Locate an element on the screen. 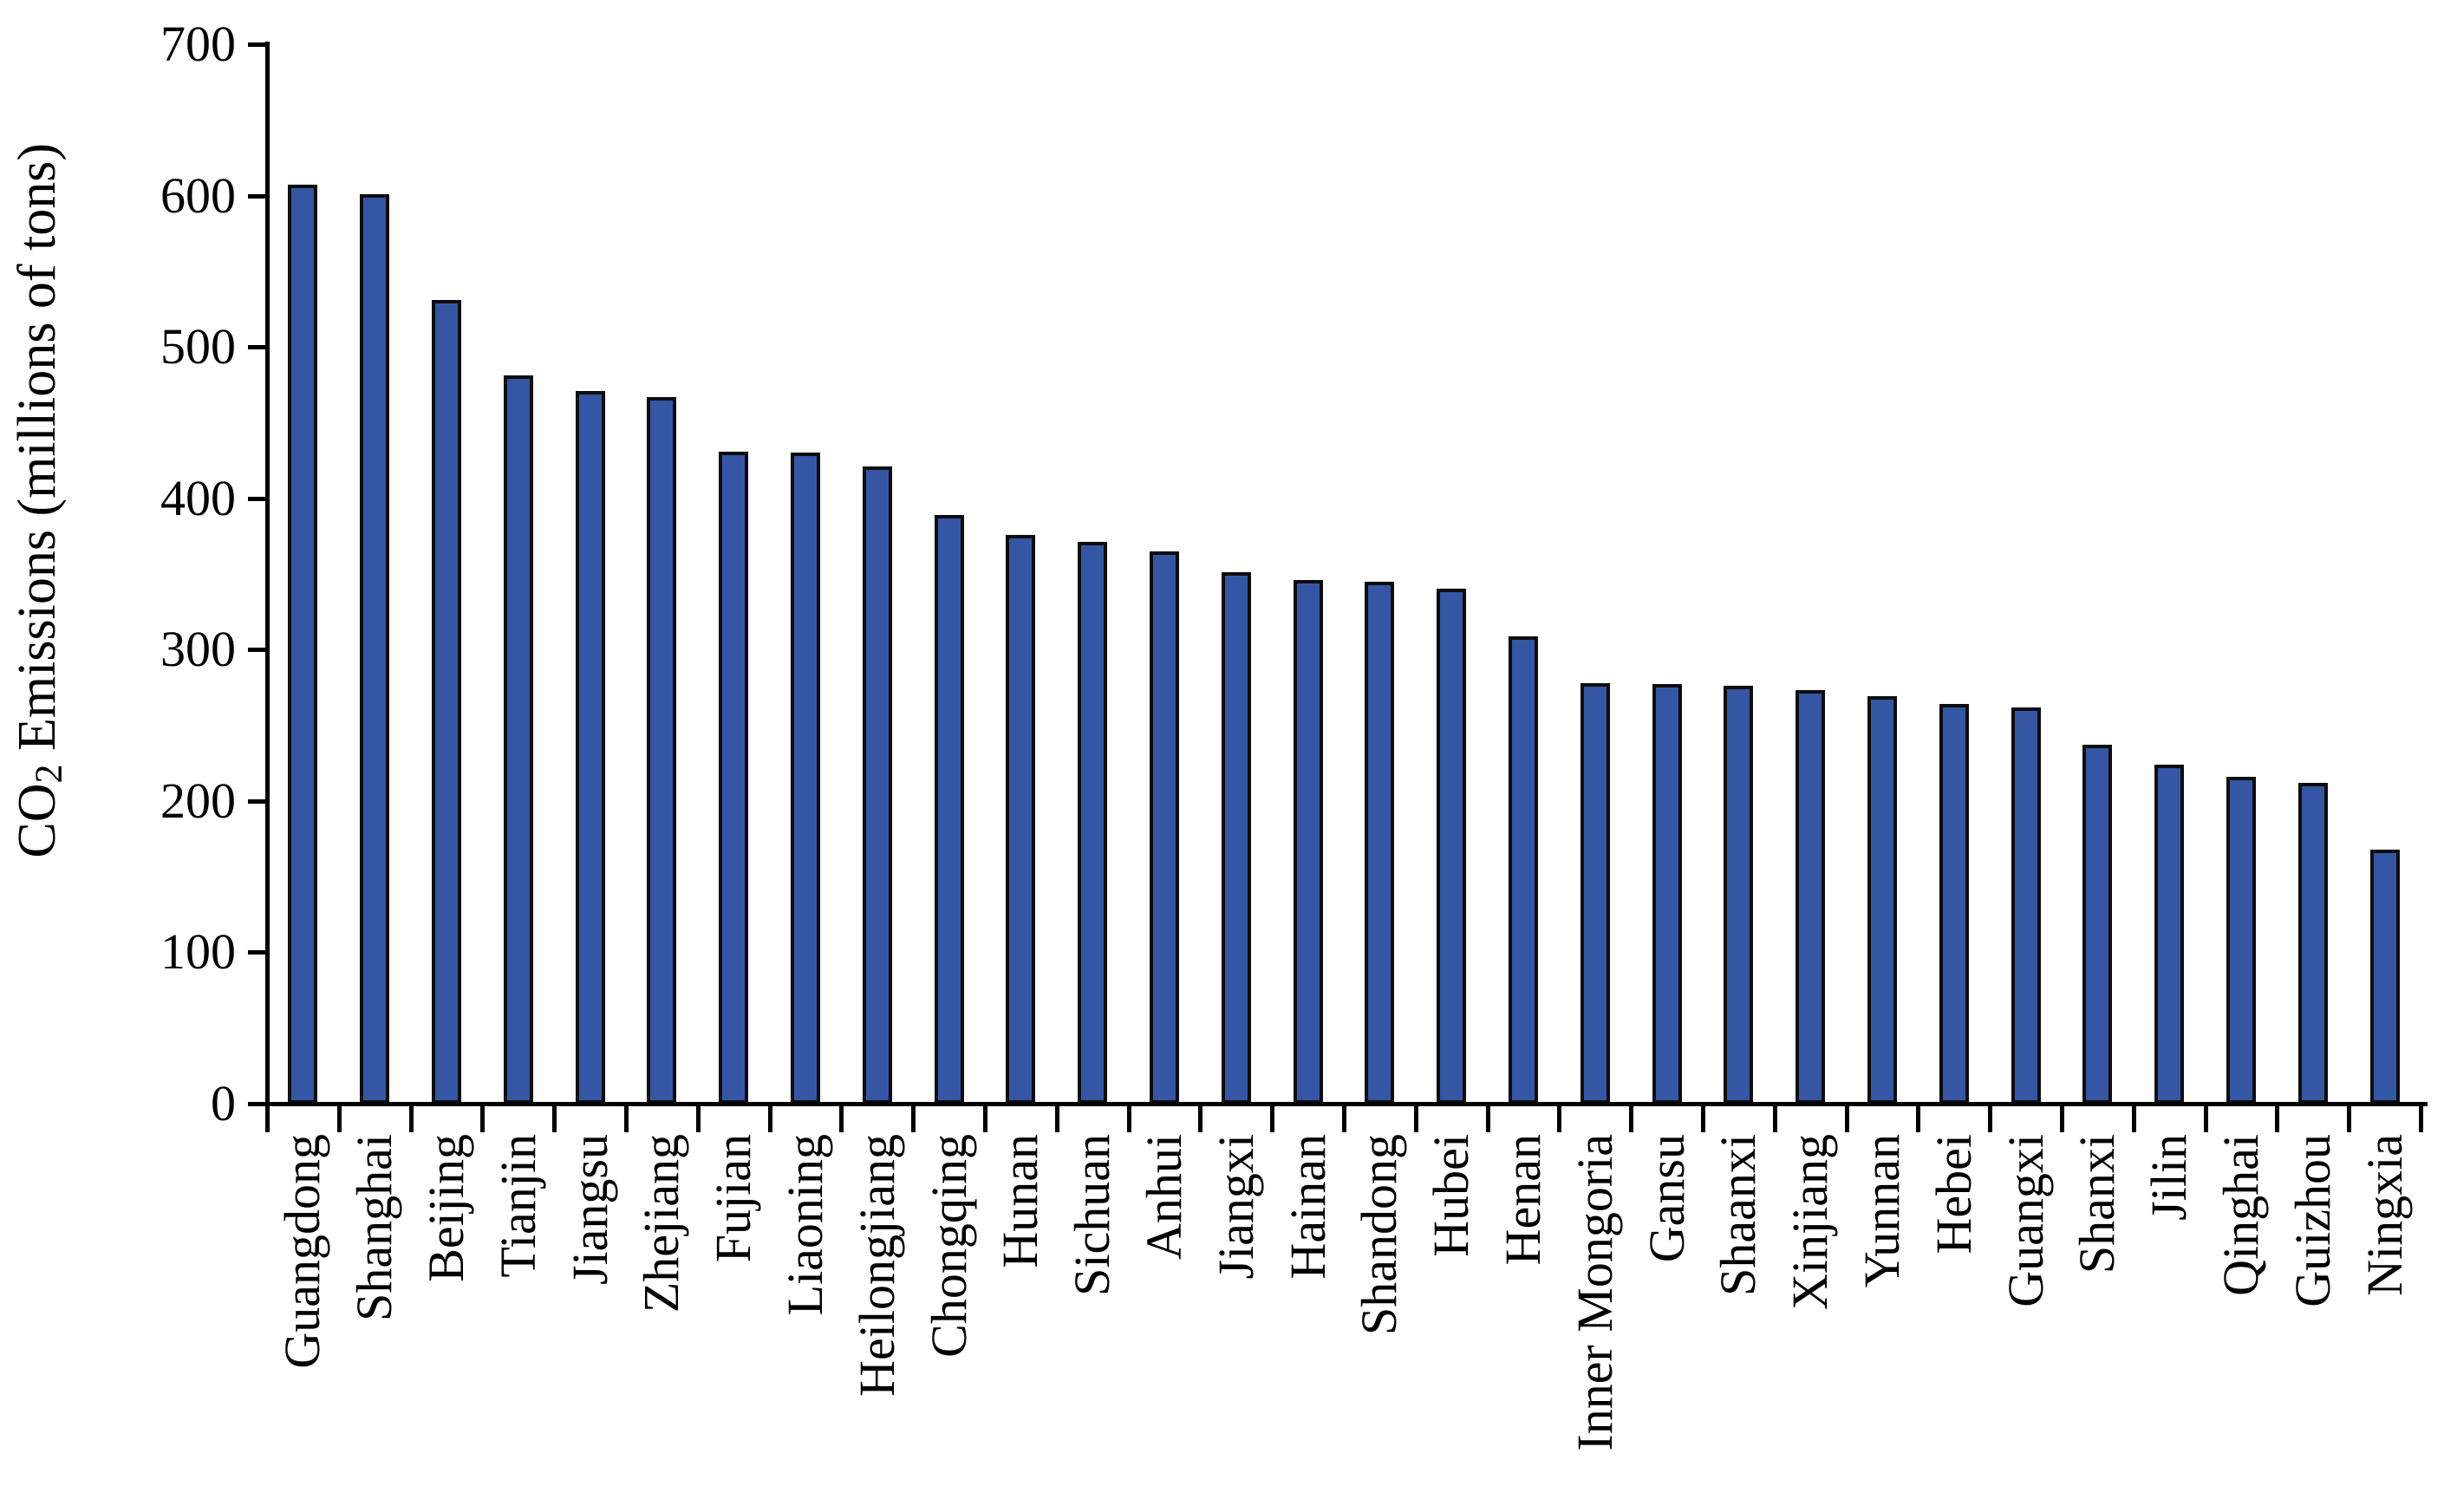 This screenshot has height=1512, width=2444. bar-beijing is located at coordinates (446, 702).